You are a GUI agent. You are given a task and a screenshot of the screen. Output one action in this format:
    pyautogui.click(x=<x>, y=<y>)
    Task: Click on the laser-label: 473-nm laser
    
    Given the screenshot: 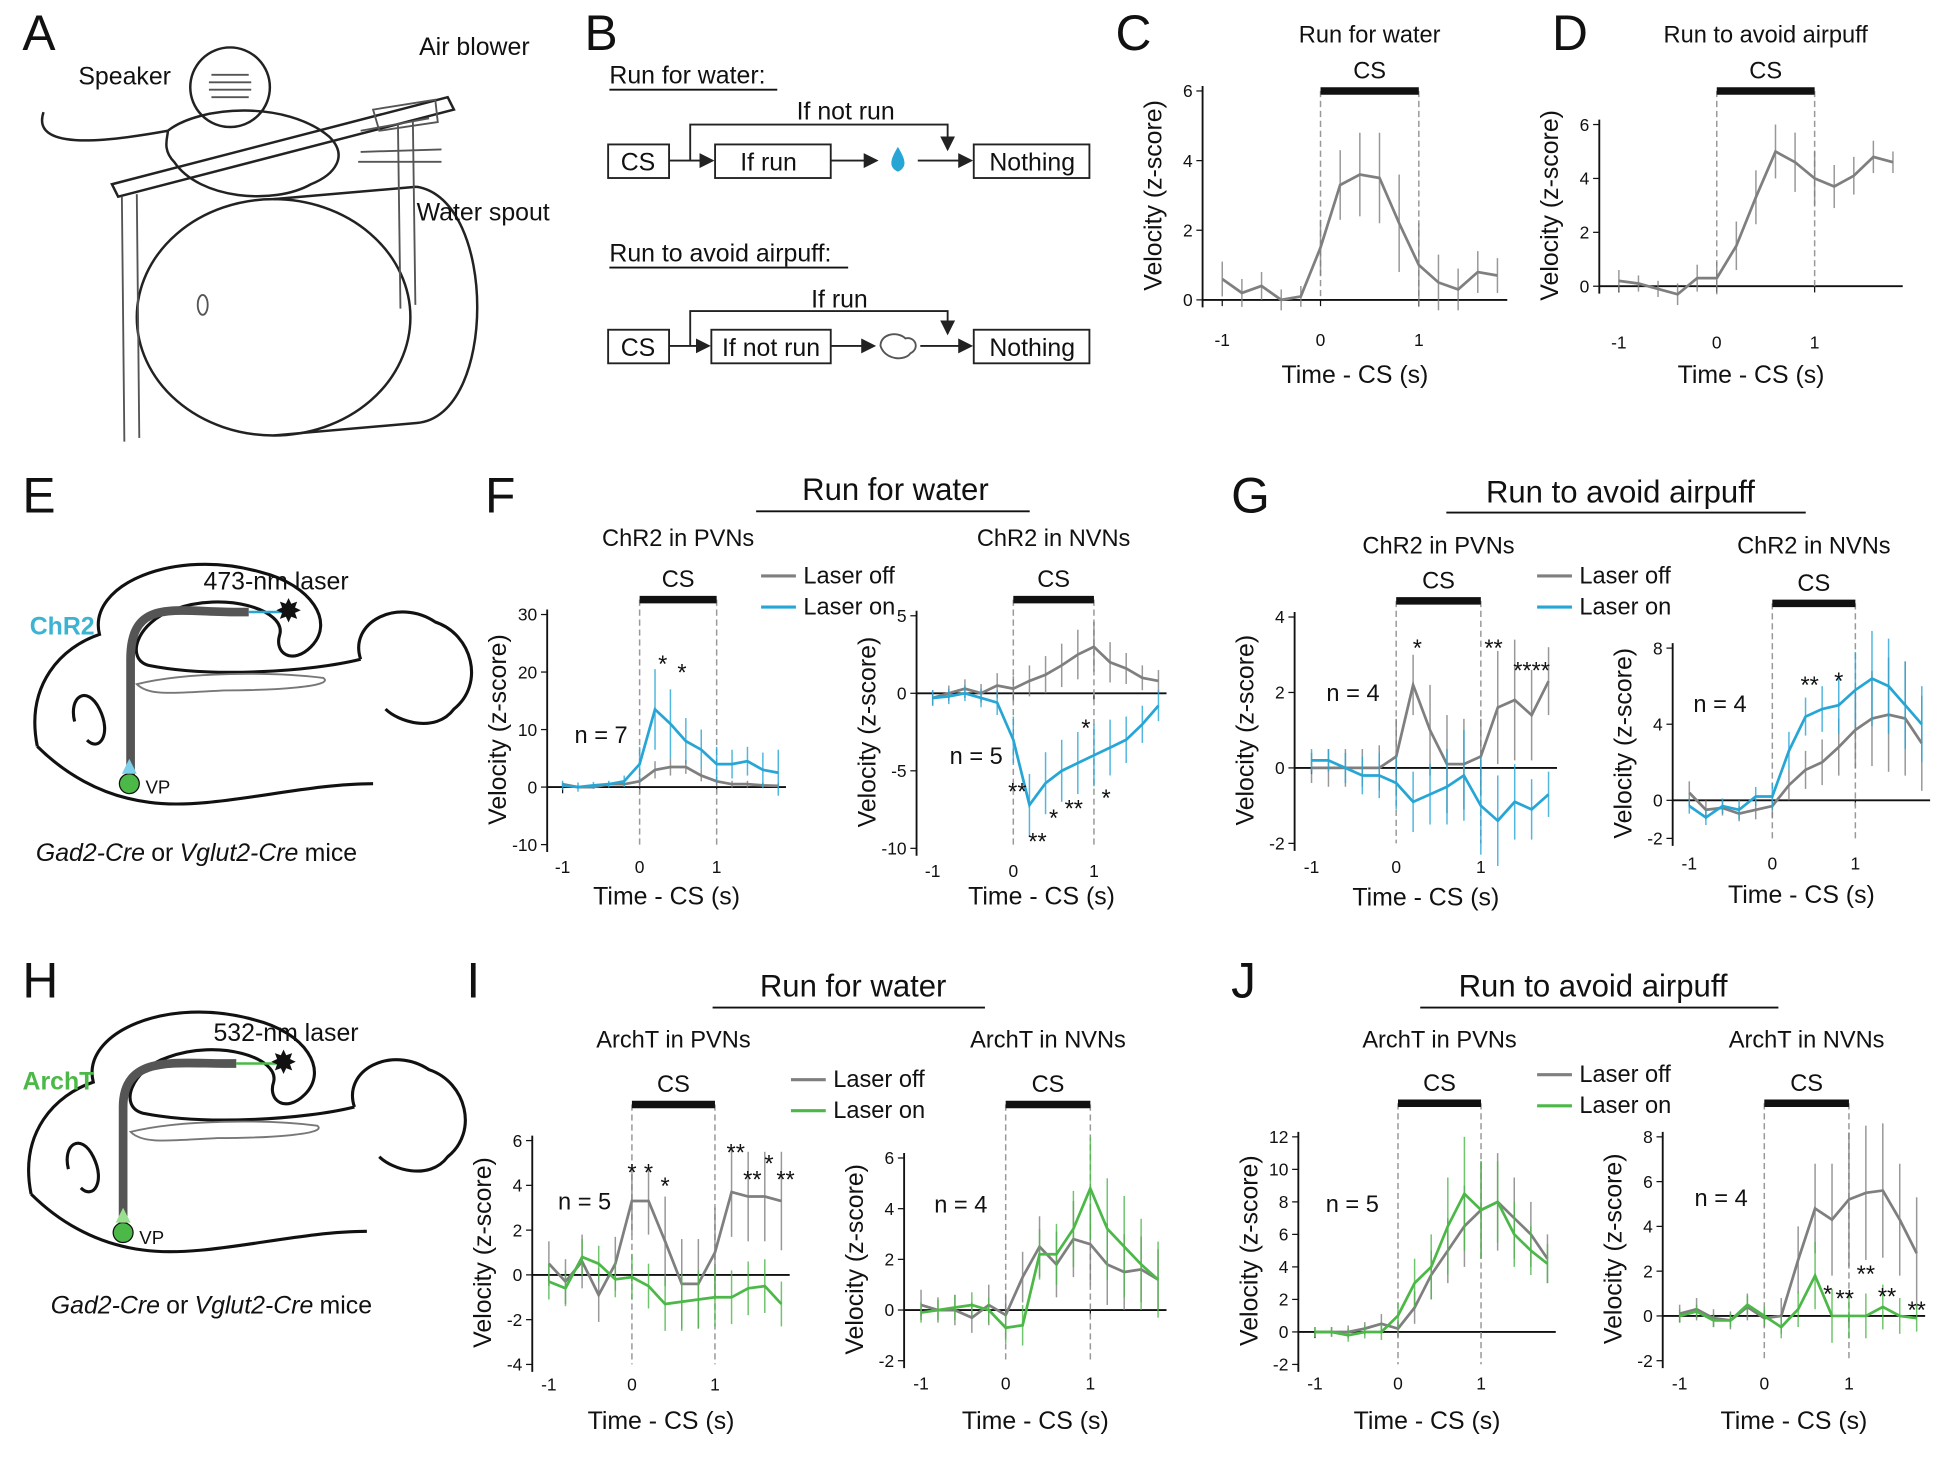 What is the action you would take?
    pyautogui.click(x=276, y=582)
    